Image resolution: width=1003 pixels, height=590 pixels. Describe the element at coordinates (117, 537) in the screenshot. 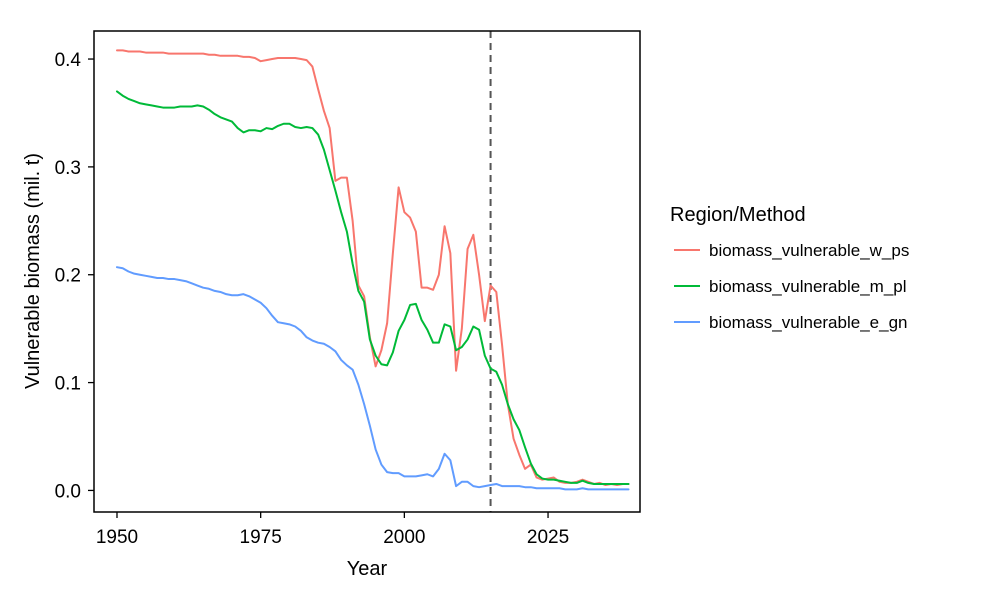

I see `x-tick-label: 1950` at that location.